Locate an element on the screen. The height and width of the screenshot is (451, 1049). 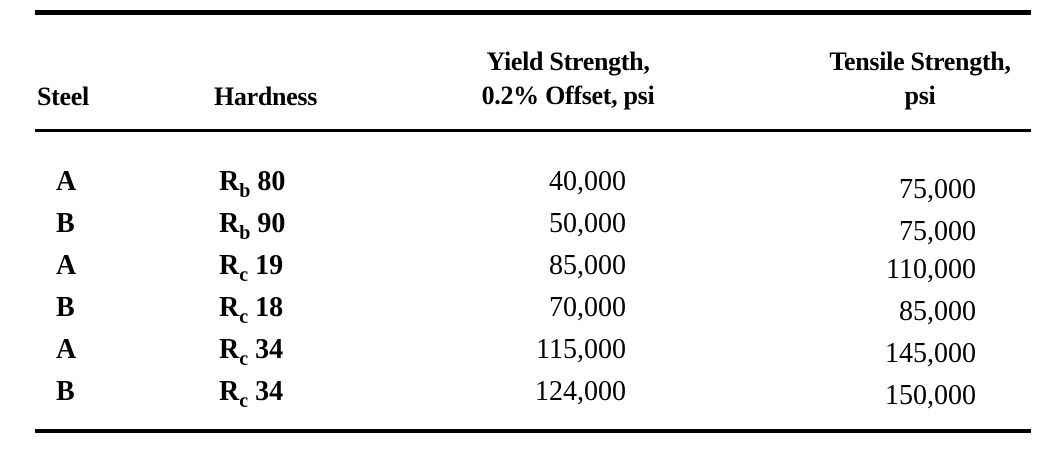
header-hardness: Hardness is located at coordinates (266, 96).